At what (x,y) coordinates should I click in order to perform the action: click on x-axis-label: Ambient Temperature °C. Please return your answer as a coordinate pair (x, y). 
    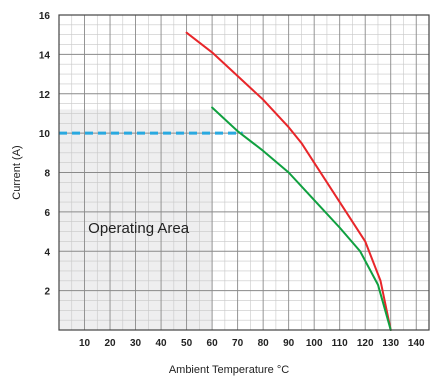
    Looking at the image, I should click on (229, 370).